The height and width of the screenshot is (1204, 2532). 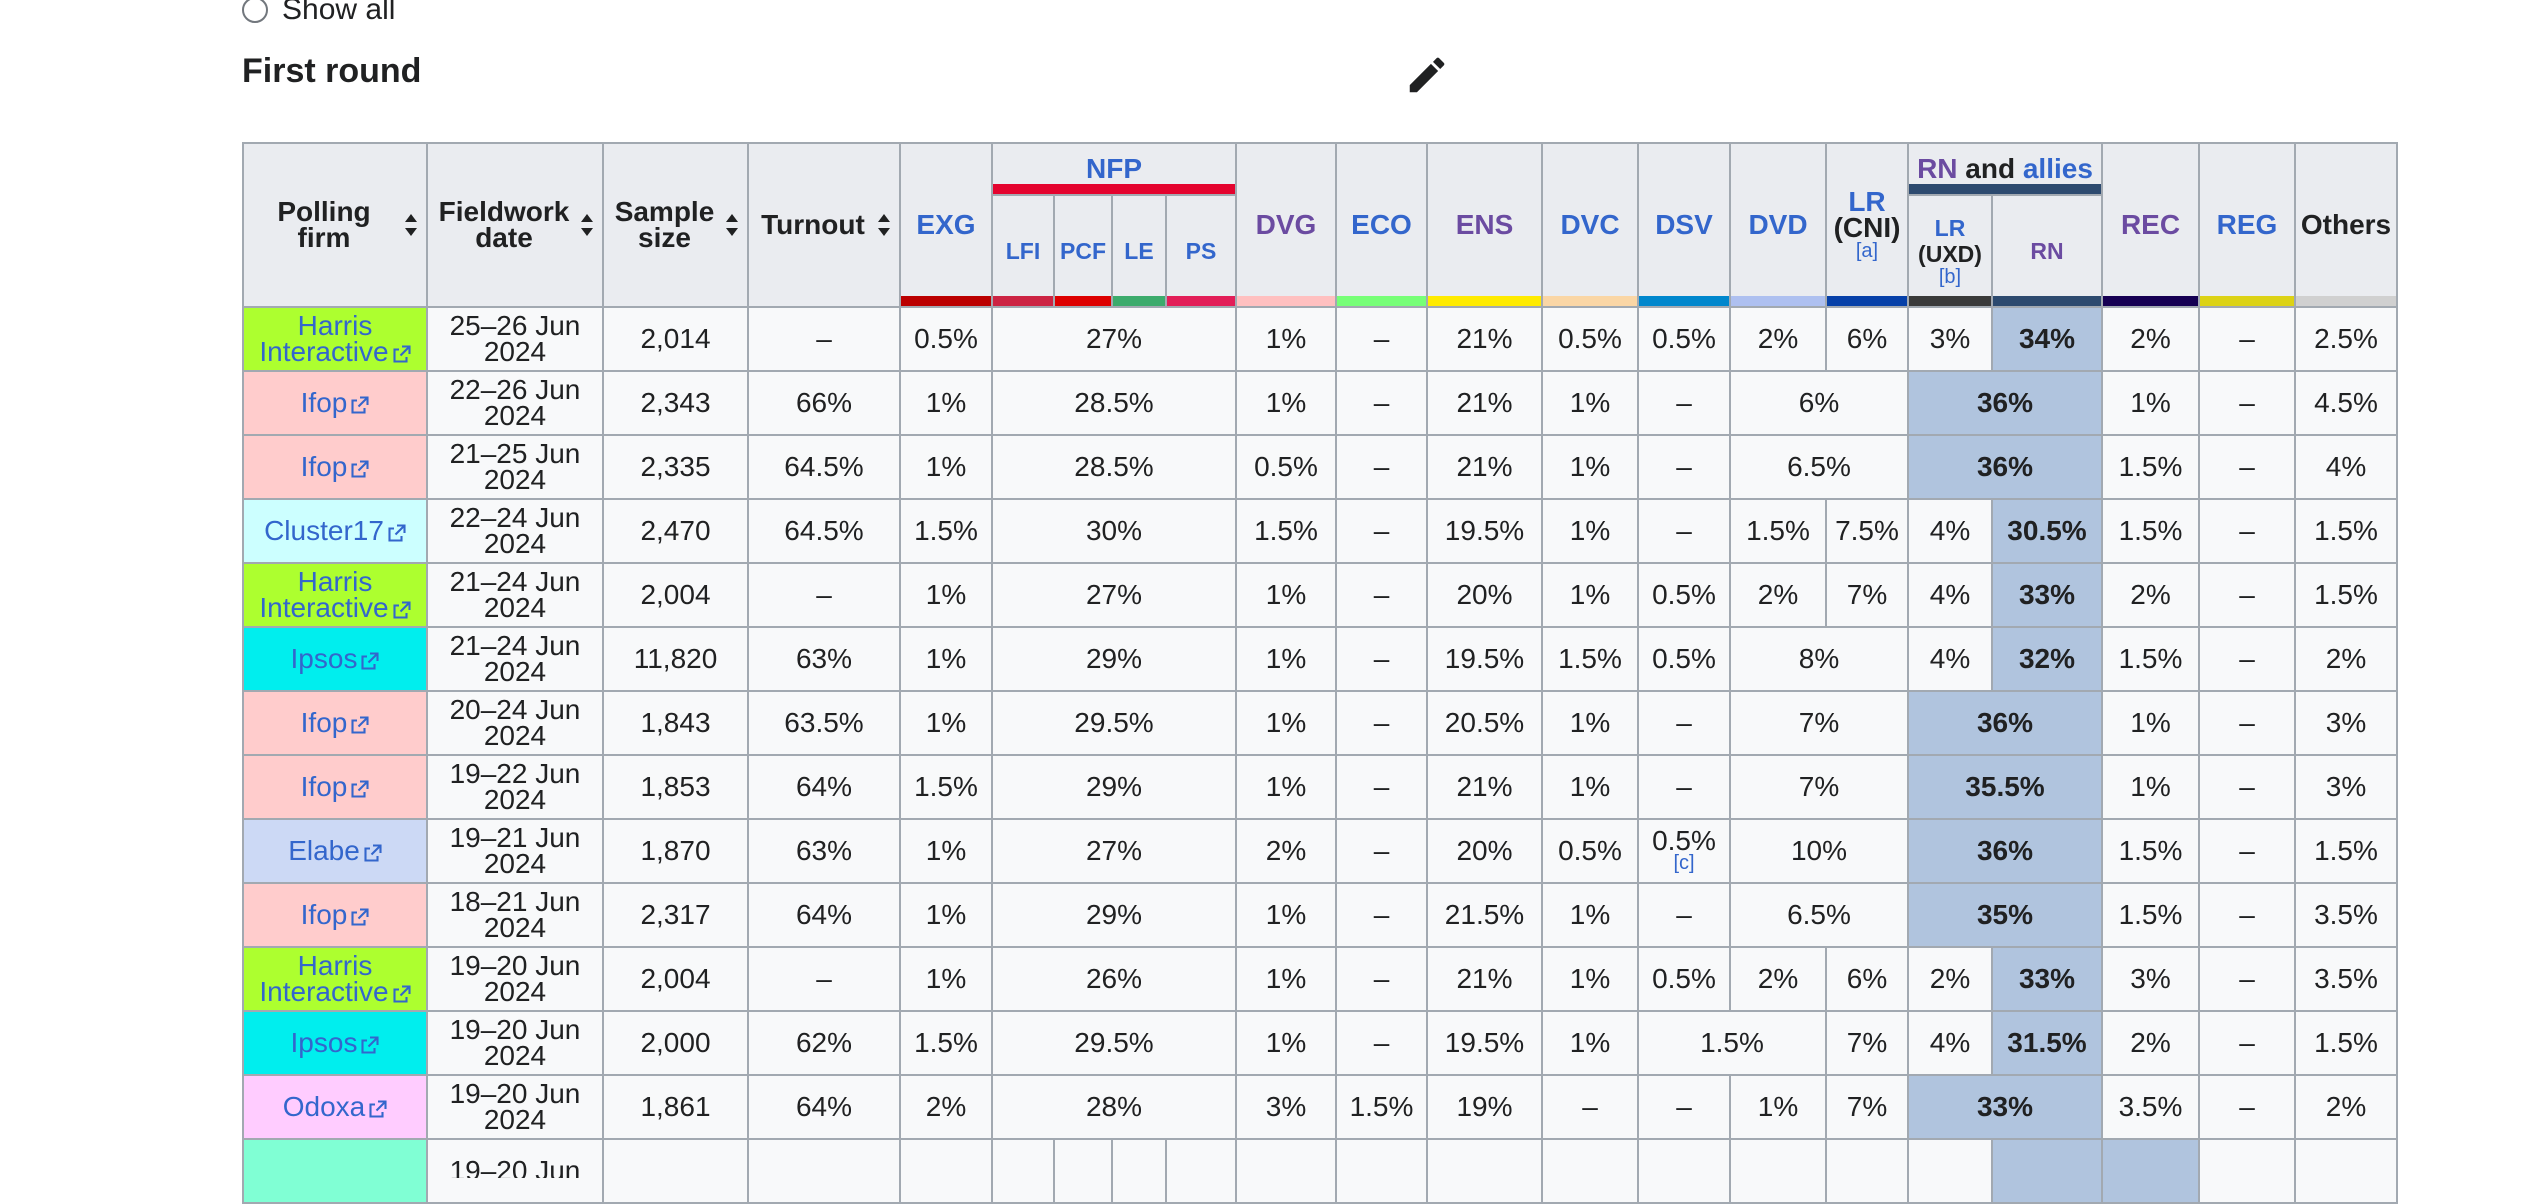 What do you see at coordinates (1684, 225) in the screenshot?
I see `col-dsv: DSV` at bounding box center [1684, 225].